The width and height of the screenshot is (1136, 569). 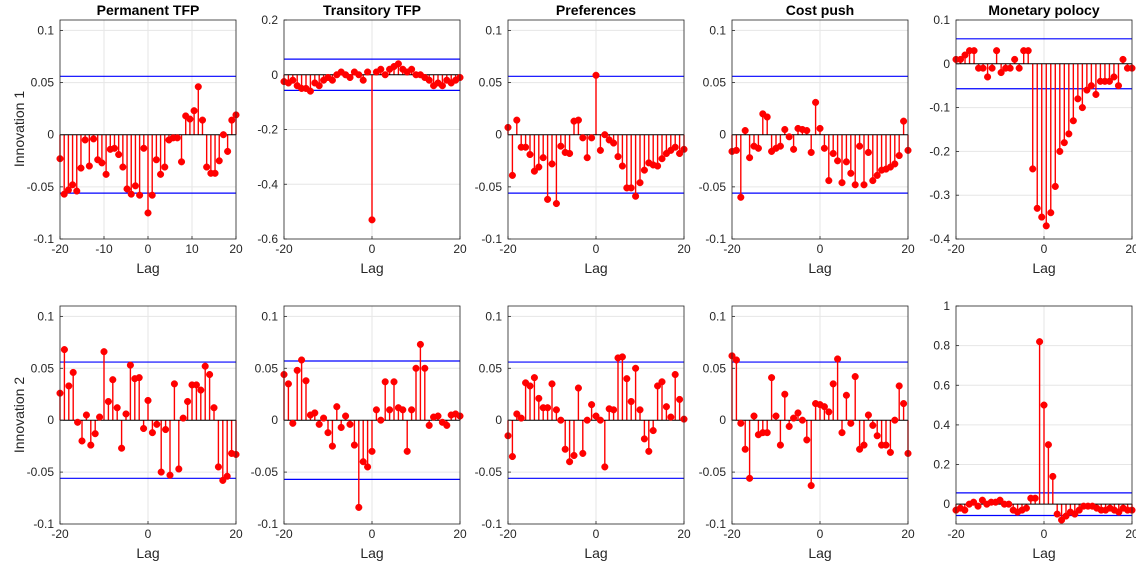 I want to click on x-tick-label: 0, so click(x=148, y=534).